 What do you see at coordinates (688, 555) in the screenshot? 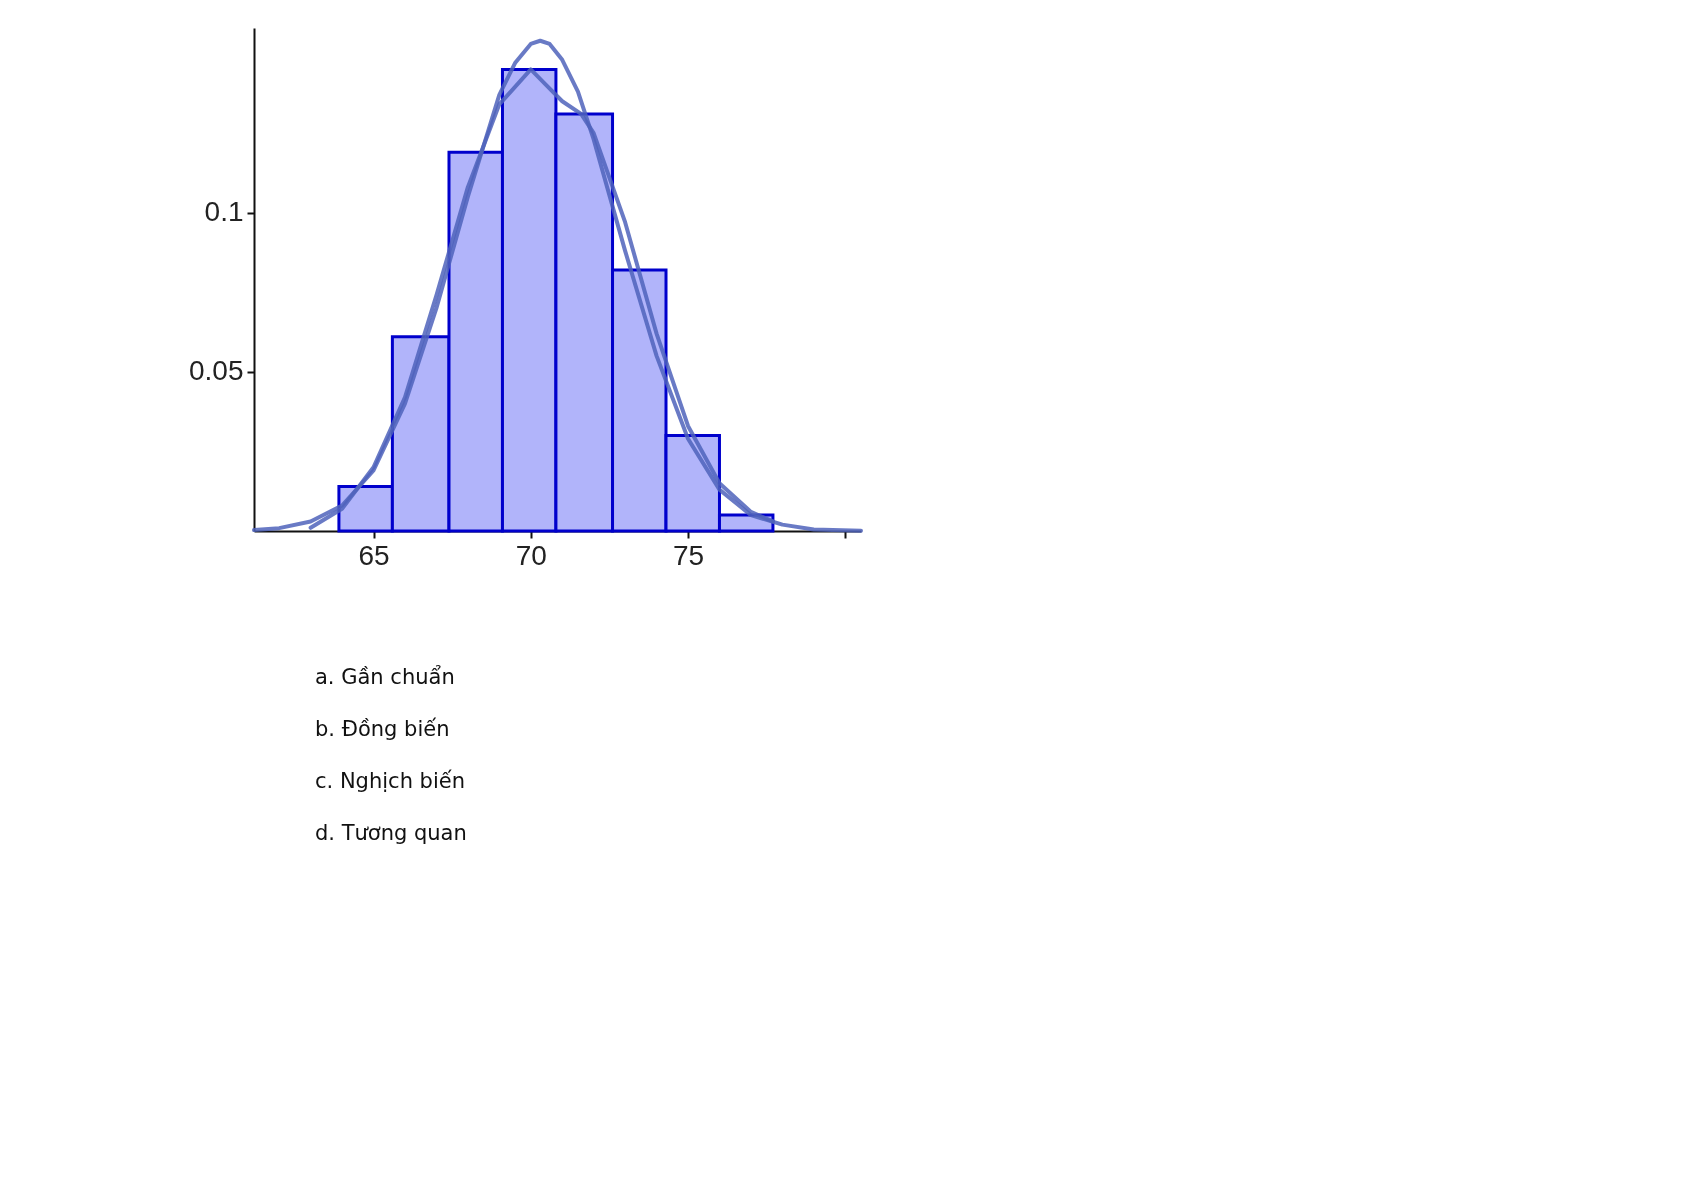
I see `x-tick-label: 75` at bounding box center [688, 555].